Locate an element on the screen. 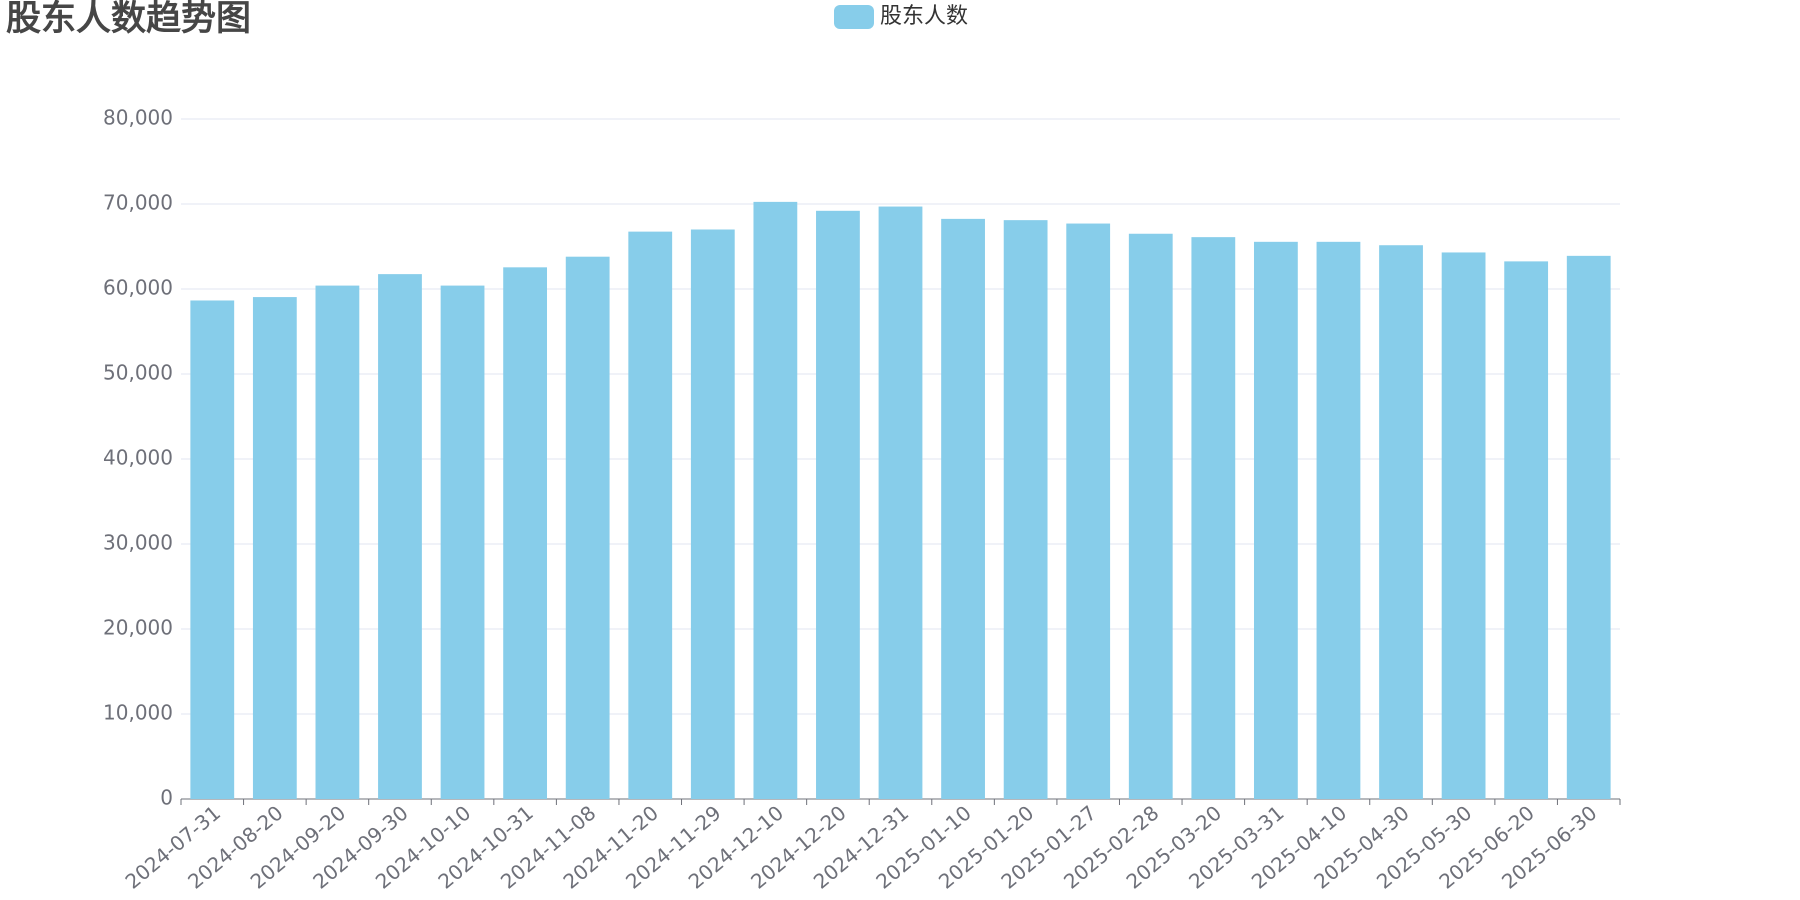  y-tick-label: 70,000 is located at coordinates (138, 203).